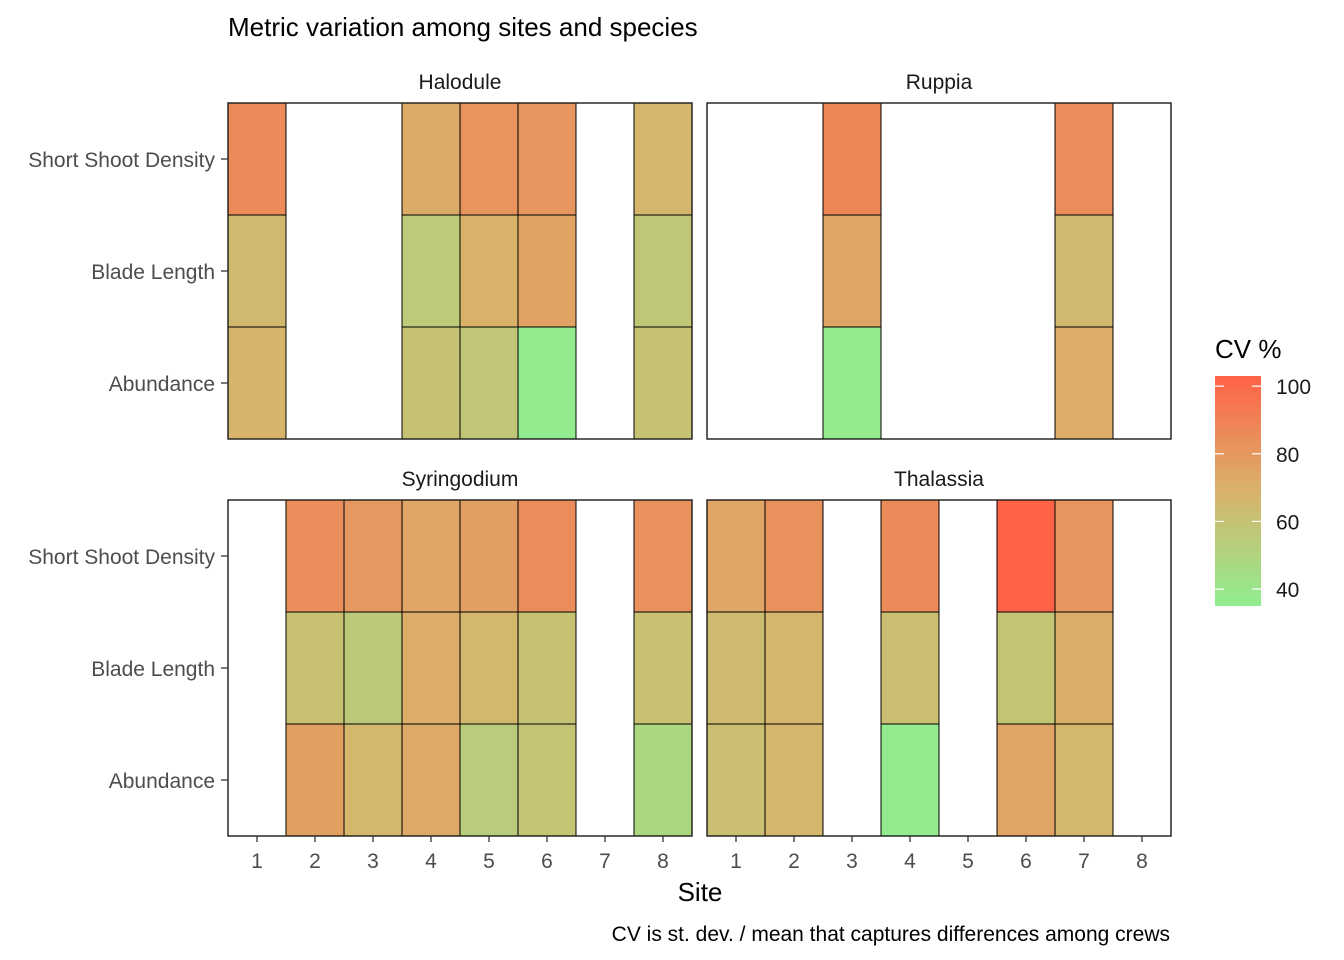 The image size is (1344, 960). Describe the element at coordinates (1248, 349) in the screenshot. I see `legend-title: CV %` at that location.